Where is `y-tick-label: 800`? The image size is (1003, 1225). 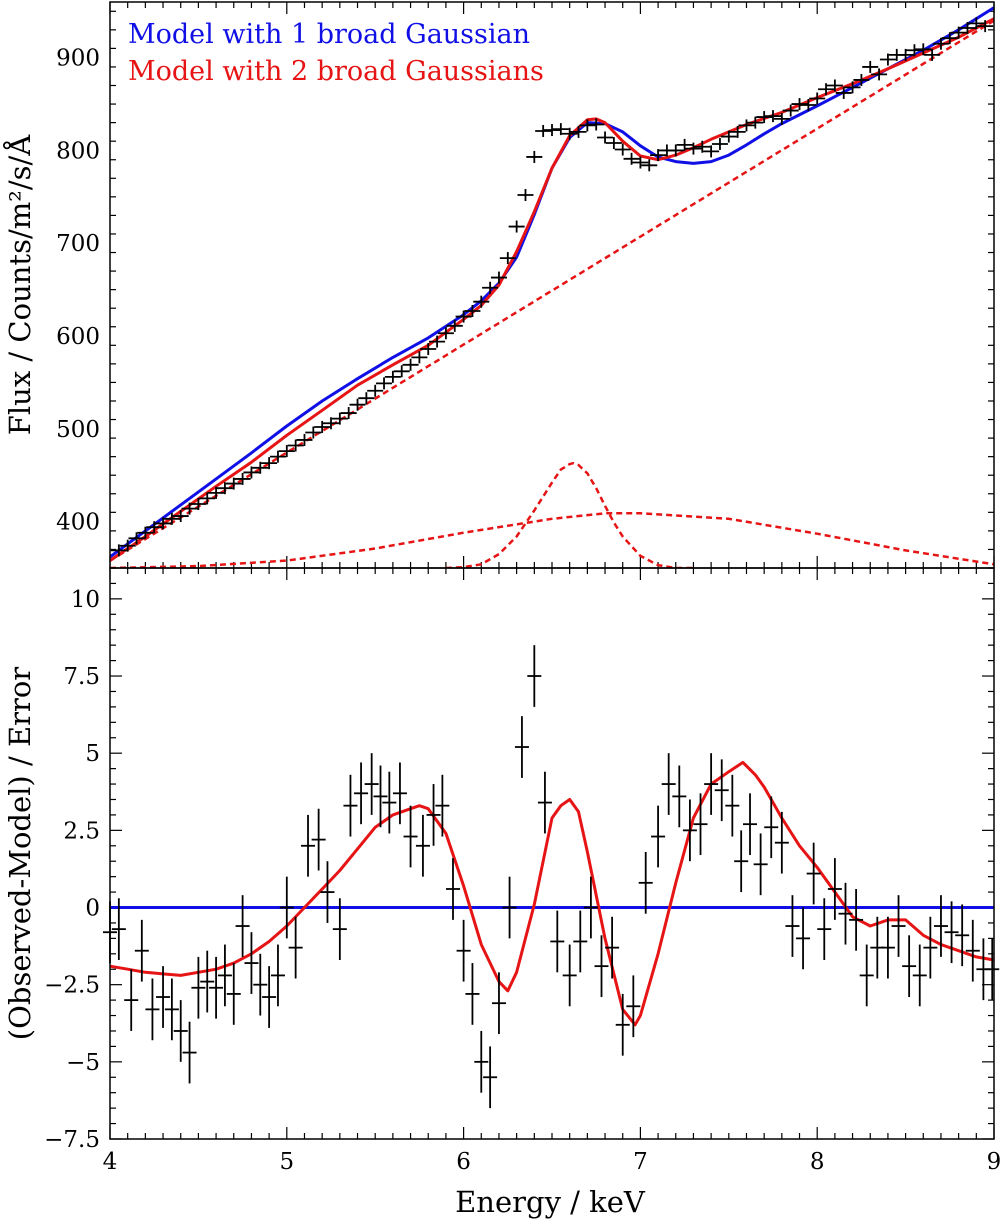 y-tick-label: 800 is located at coordinates (78, 151).